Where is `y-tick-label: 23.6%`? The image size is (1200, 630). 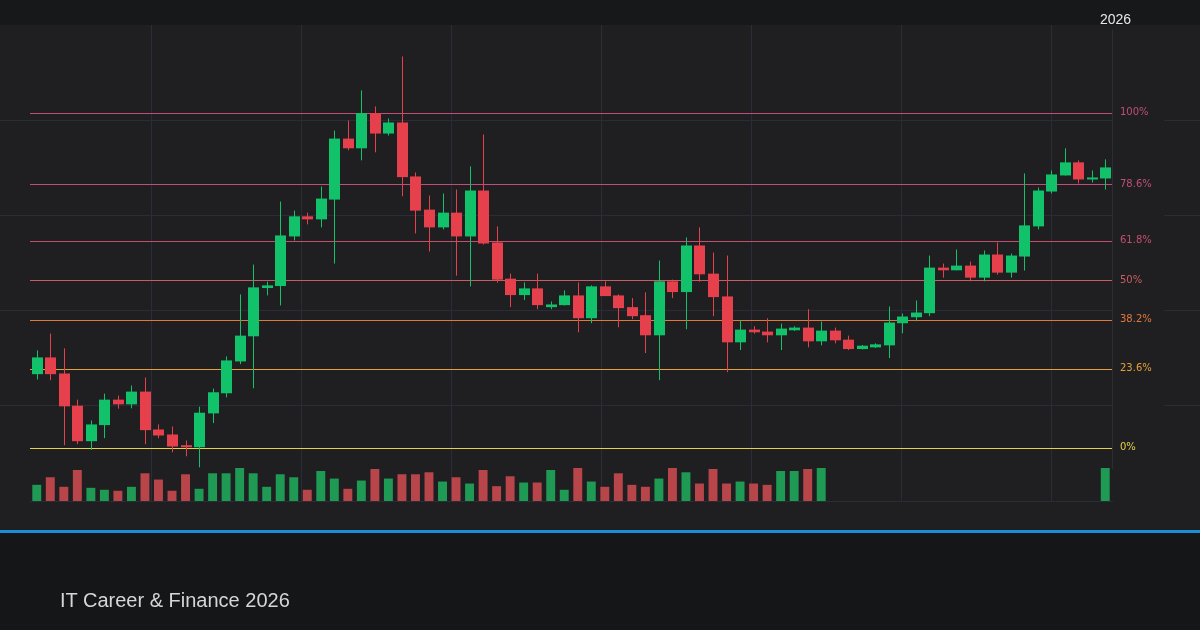 y-tick-label: 23.6% is located at coordinates (1136, 368).